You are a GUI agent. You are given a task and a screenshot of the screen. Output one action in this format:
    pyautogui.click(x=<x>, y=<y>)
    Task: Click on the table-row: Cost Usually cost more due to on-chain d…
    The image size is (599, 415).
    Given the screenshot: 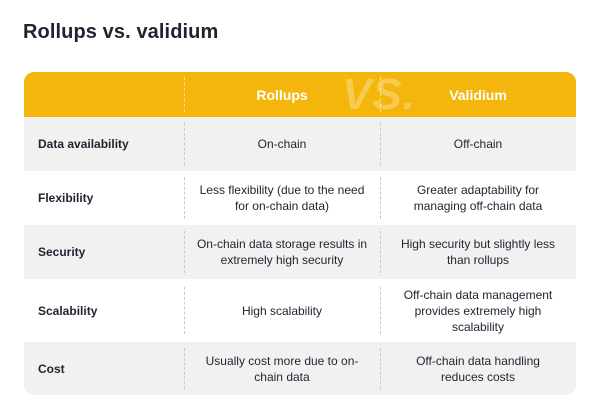 What is the action you would take?
    pyautogui.click(x=300, y=368)
    